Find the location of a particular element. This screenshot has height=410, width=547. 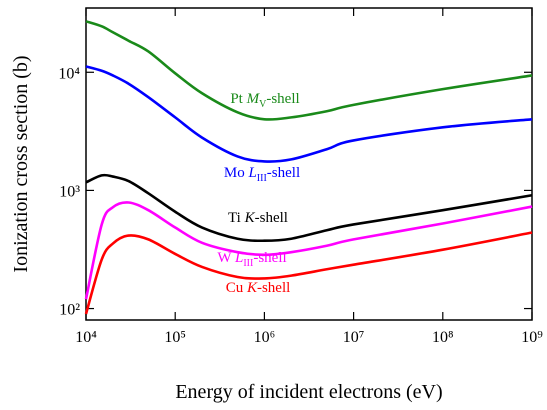

series-label-part: W is located at coordinates (226, 258).